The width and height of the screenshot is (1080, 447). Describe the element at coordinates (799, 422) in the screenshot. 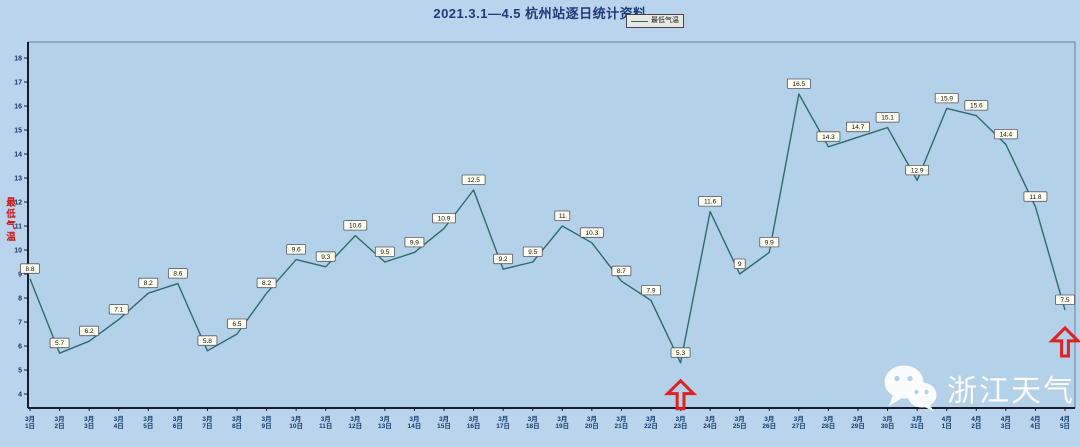

I see `x-axis-tick-label: 3月 27日` at that location.